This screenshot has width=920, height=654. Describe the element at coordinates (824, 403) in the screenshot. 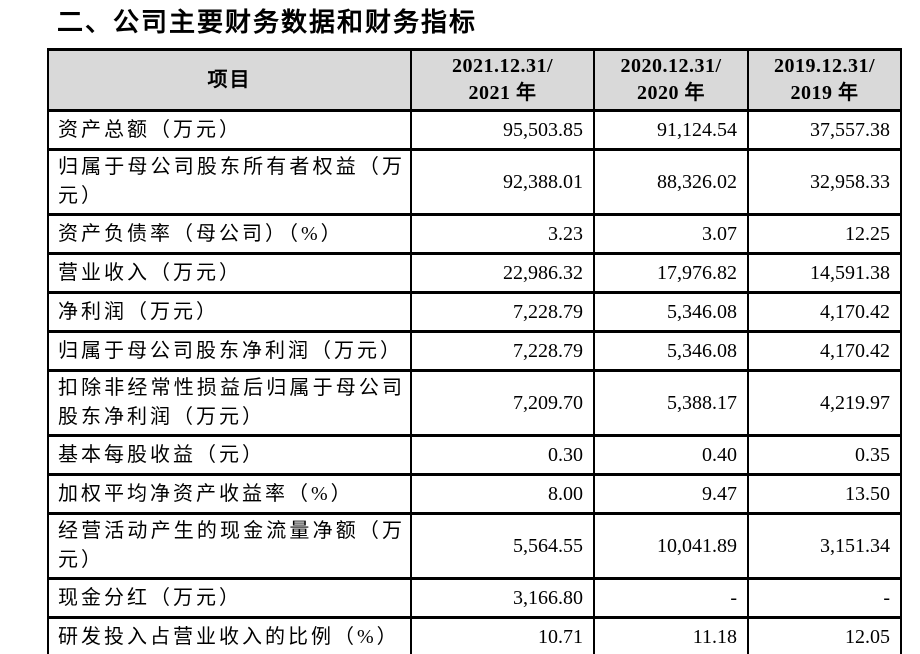

I see `value-2019: 4,219.97` at that location.